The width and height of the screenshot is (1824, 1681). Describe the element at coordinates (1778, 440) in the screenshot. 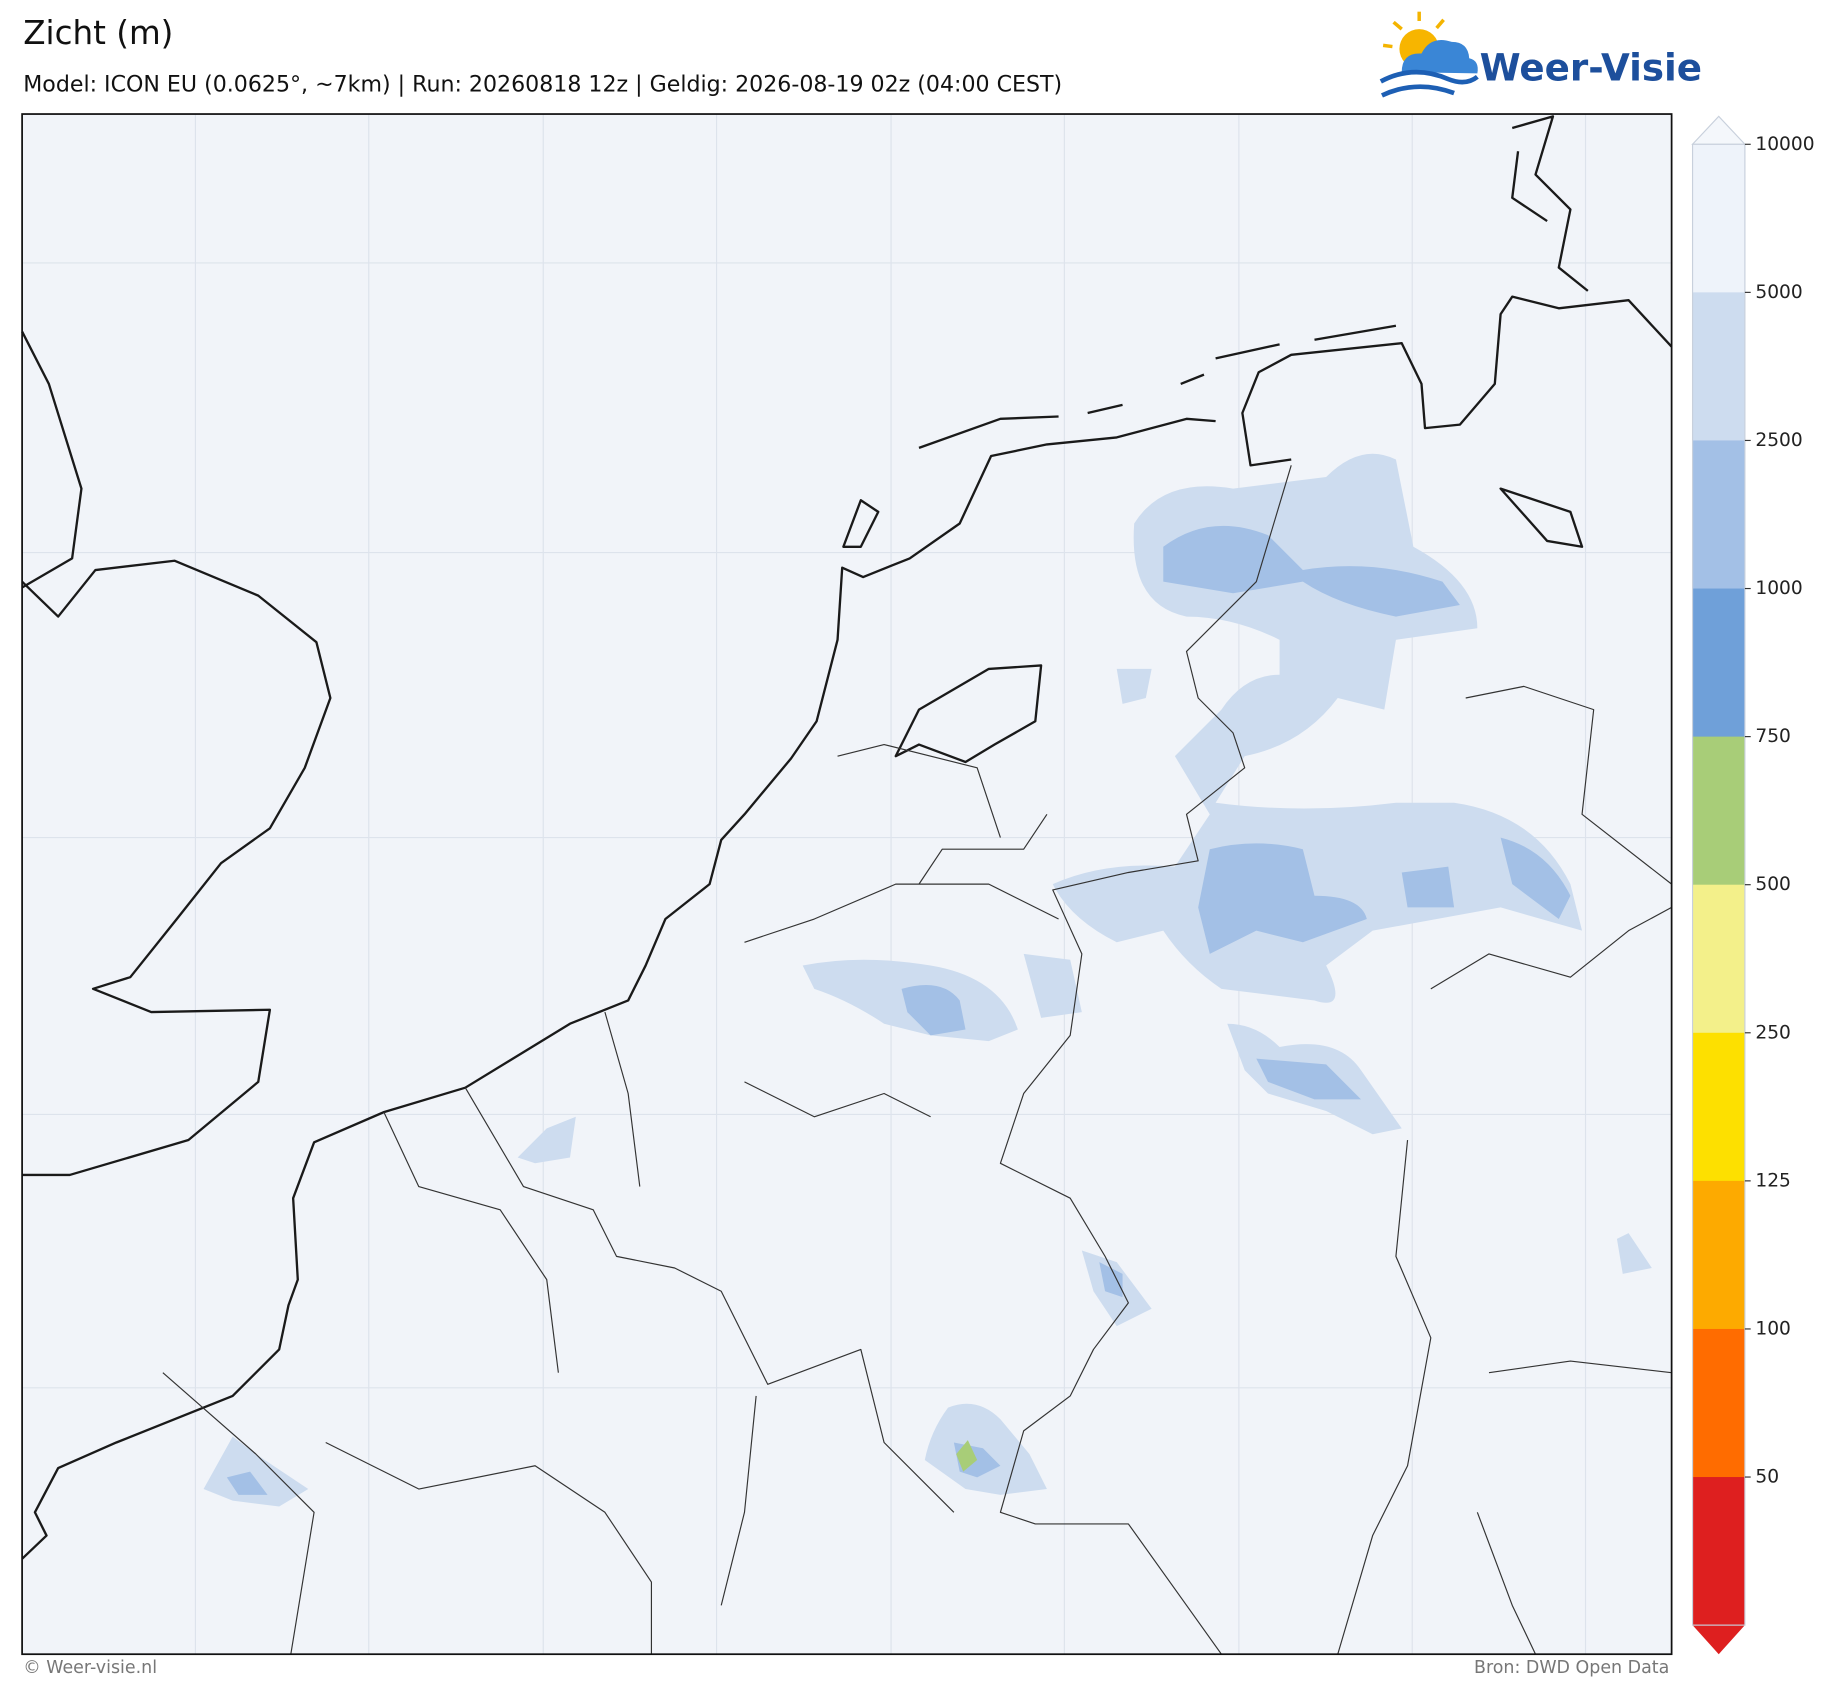

I see `colorbar-label: 2500` at that location.